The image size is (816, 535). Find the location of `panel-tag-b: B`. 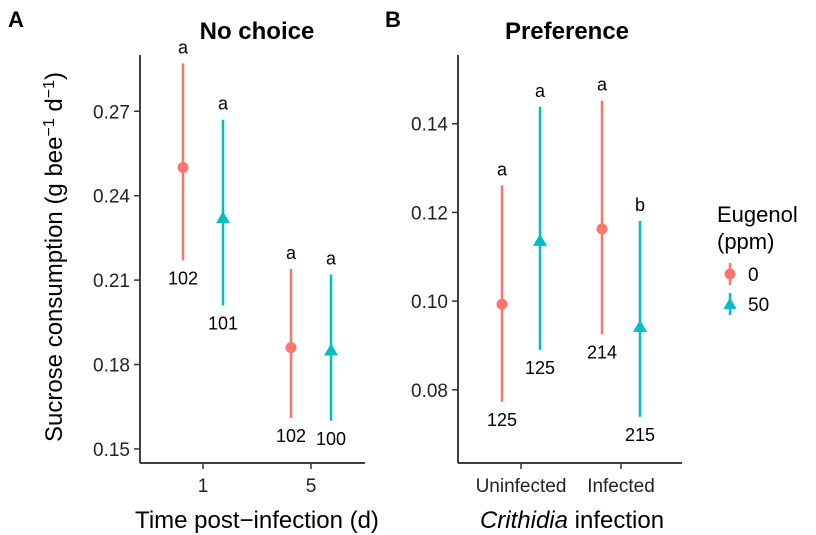

panel-tag-b: B is located at coordinates (393, 19).